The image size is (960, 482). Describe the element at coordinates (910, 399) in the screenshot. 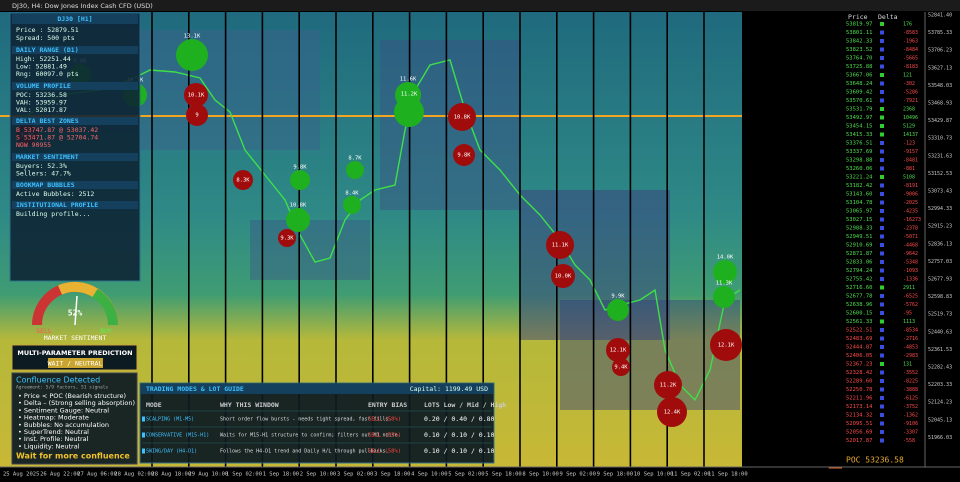

I see `ladder-delta: -6125` at that location.